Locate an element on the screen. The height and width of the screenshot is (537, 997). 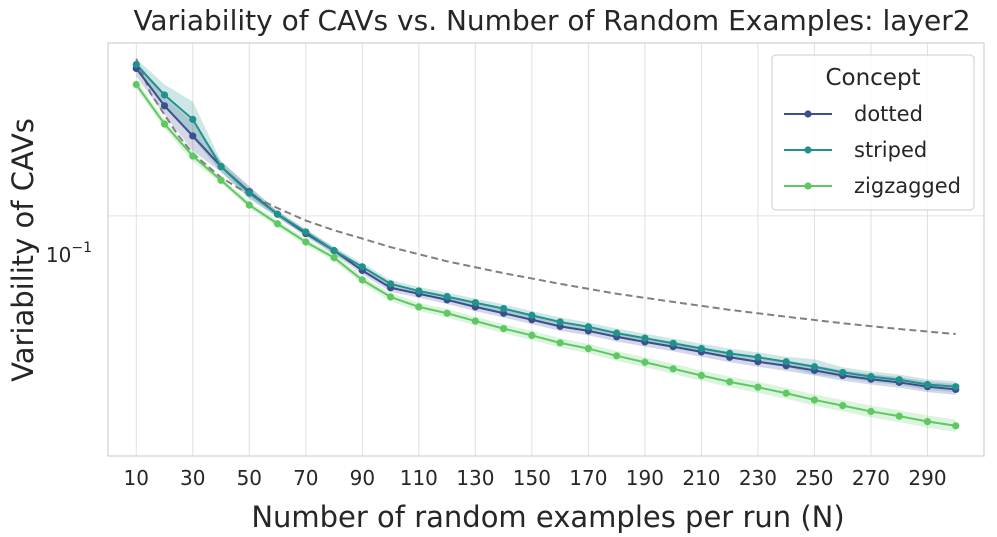
legend-item-dotted: dotted is located at coordinates (853, 114).